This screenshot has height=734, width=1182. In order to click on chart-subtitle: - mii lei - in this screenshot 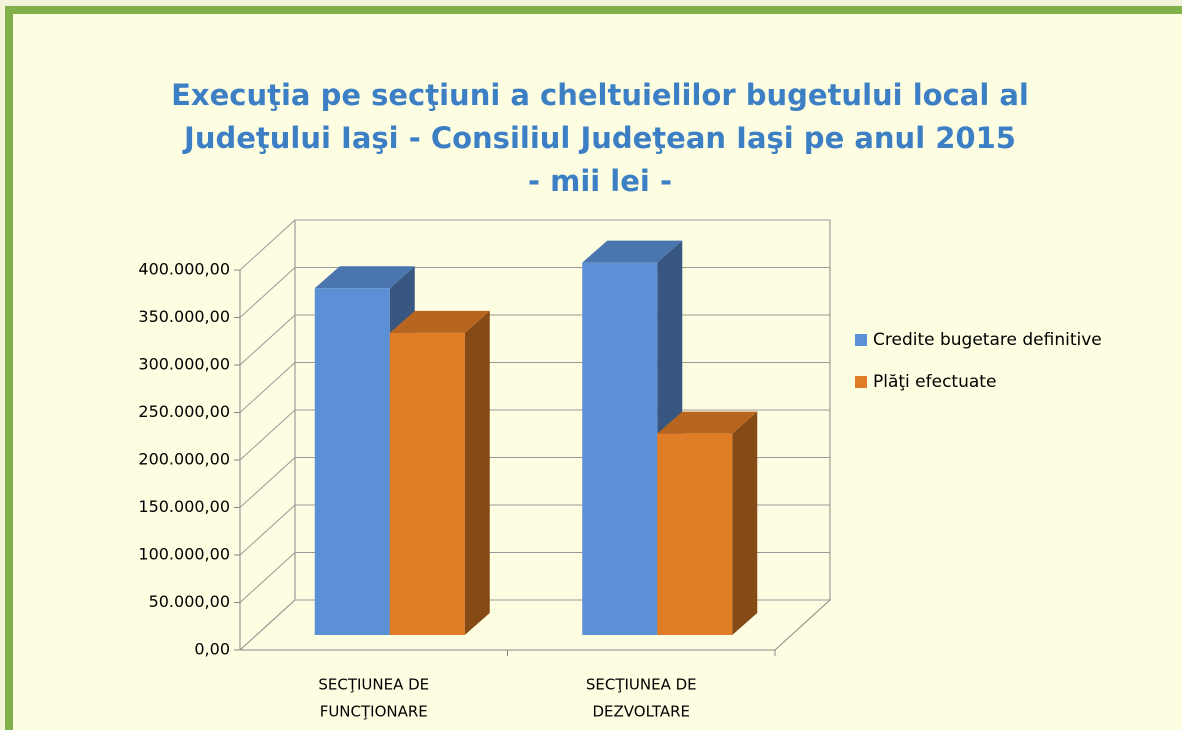, I will do `click(600, 181)`.